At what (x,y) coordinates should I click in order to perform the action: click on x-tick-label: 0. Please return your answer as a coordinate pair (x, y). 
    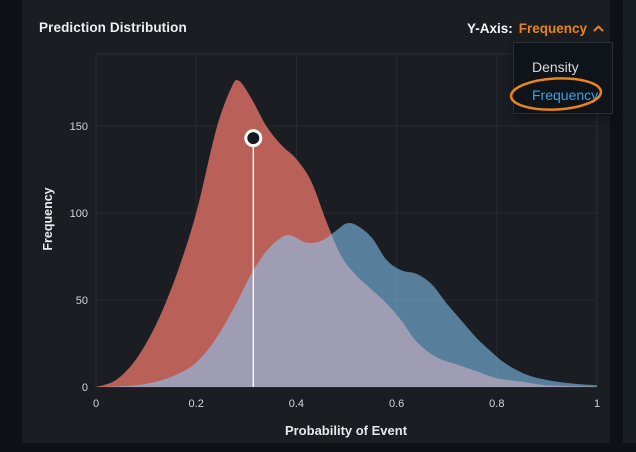
    Looking at the image, I should click on (96, 404).